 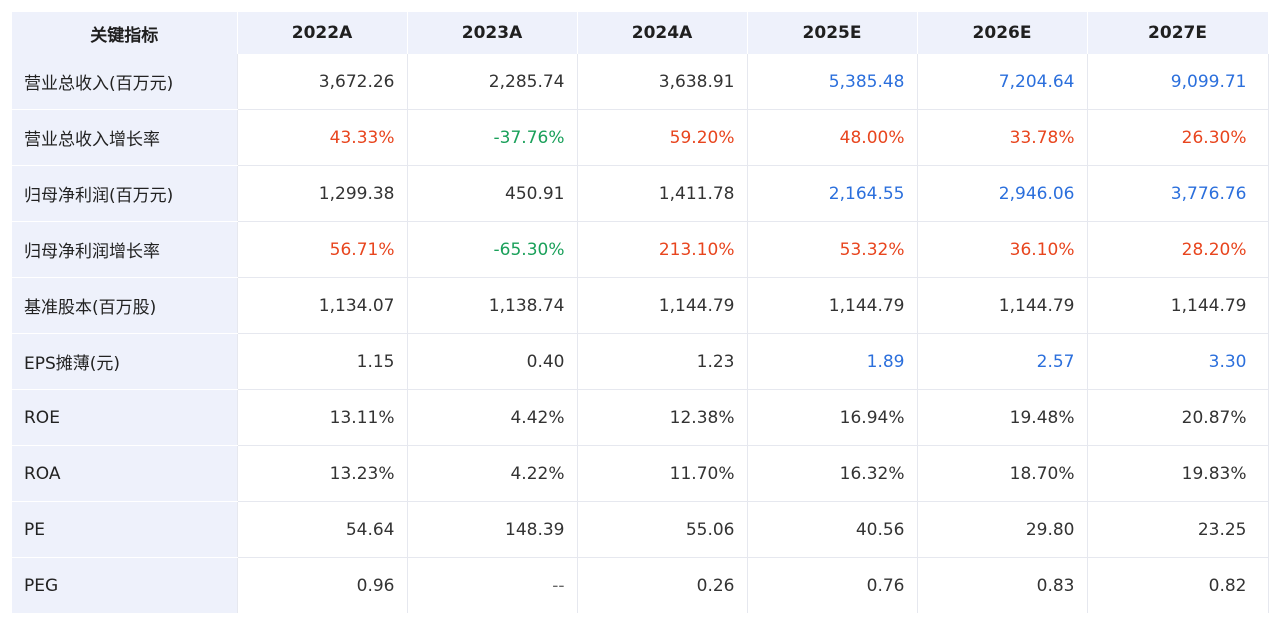 What do you see at coordinates (1002, 361) in the screenshot?
I see `cell-value-estimate: 2.57` at bounding box center [1002, 361].